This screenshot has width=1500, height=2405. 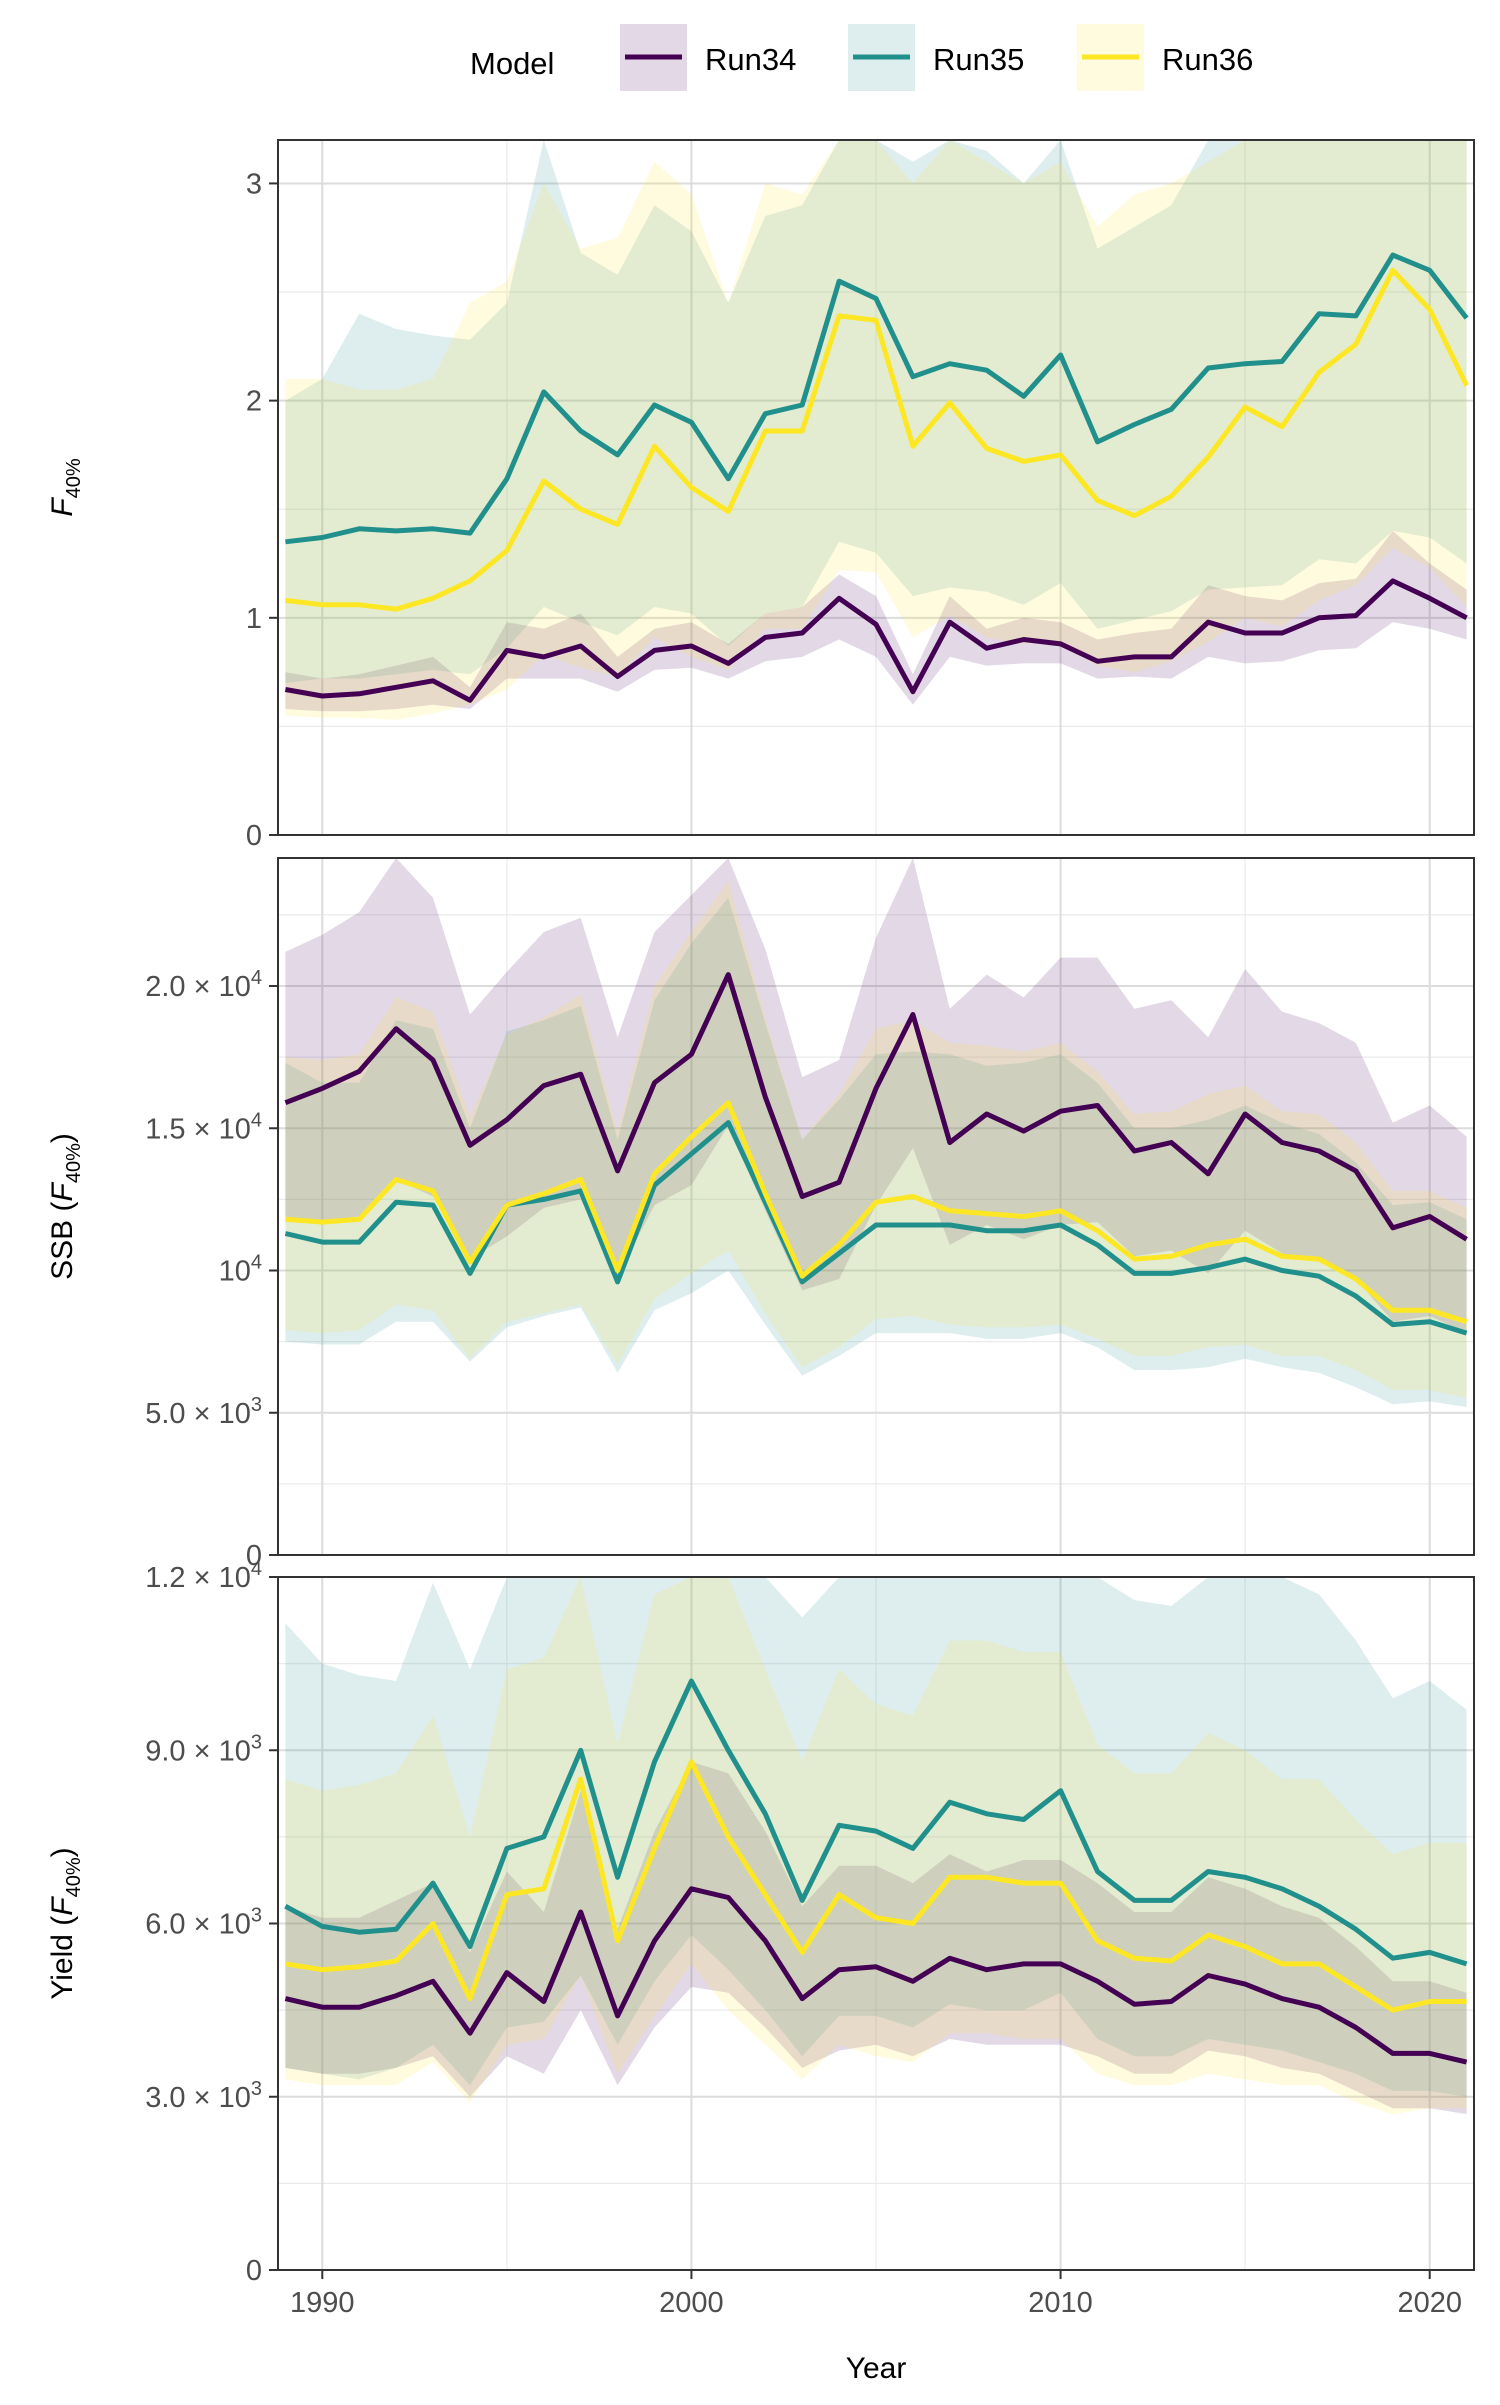 I want to click on y-tick-label: 6.0 × 10³, so click(x=203, y=1923).